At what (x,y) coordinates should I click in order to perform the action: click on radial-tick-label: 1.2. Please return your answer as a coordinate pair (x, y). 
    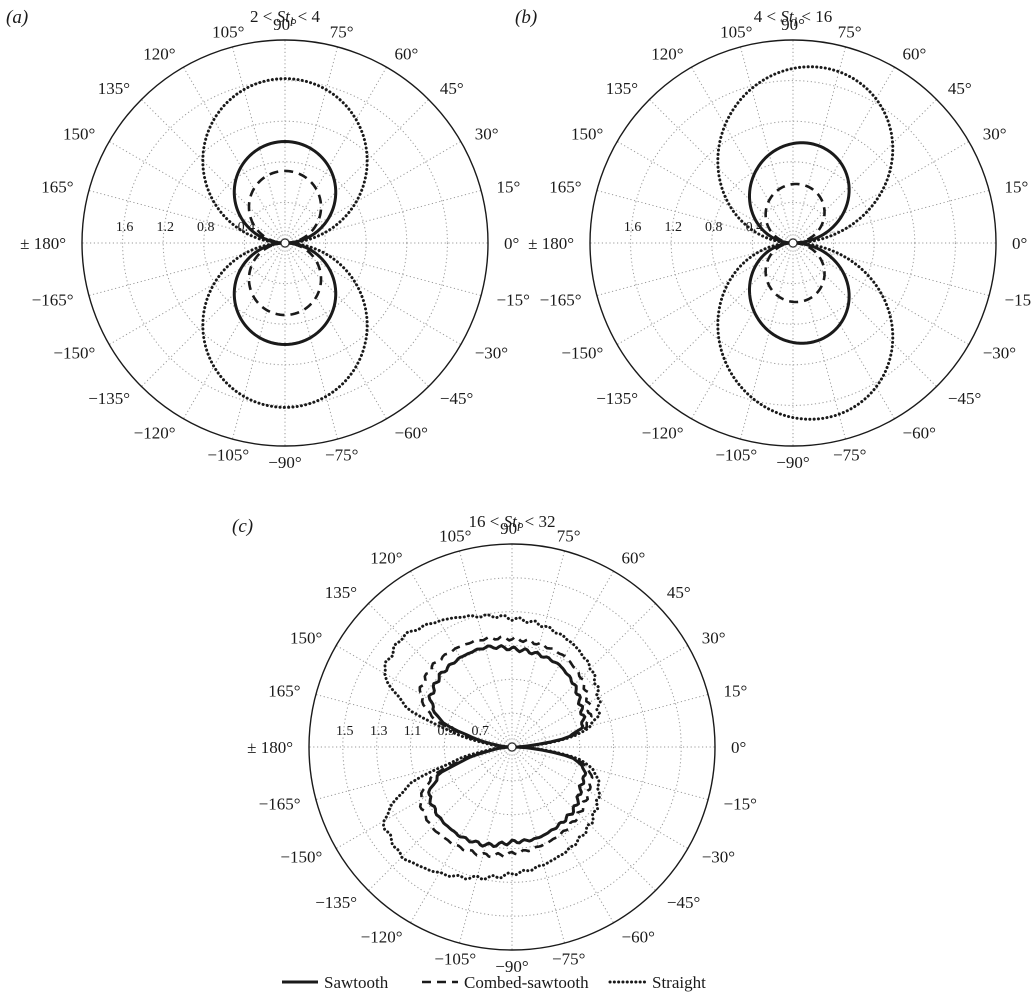
    Looking at the image, I should click on (165, 227).